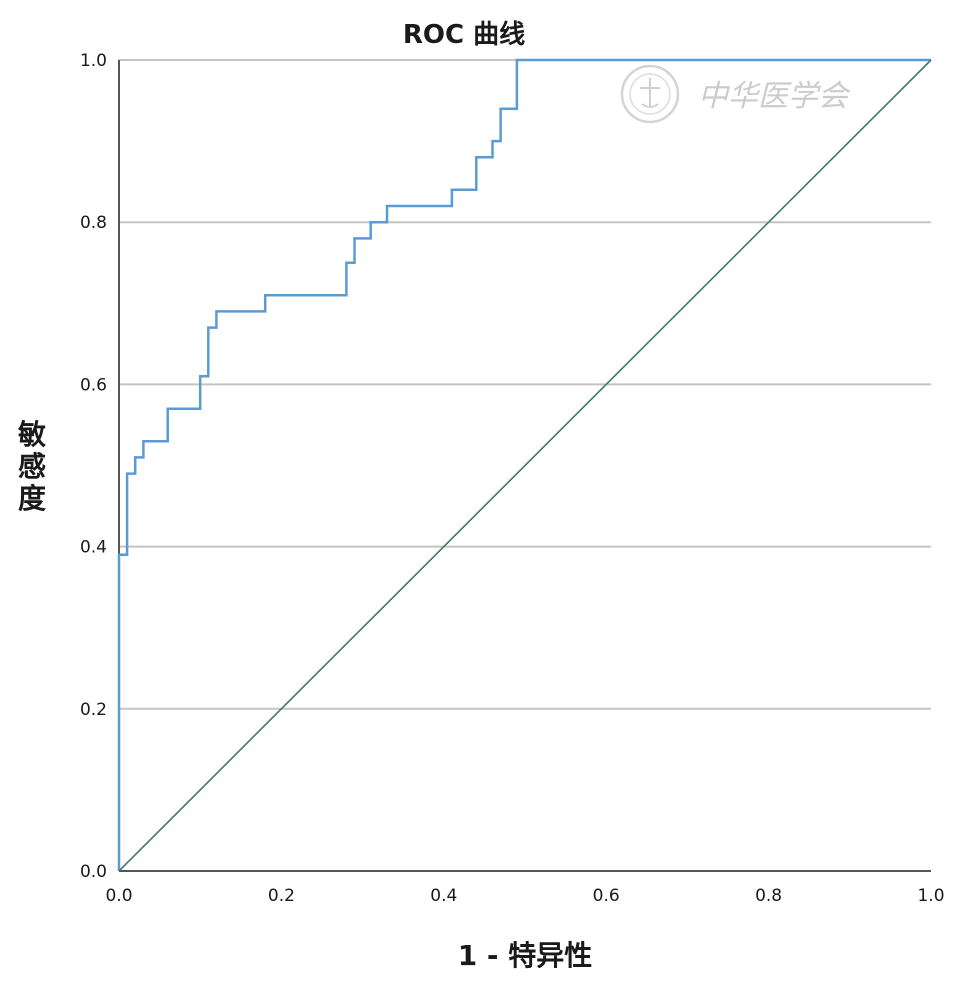 This screenshot has height=988, width=961. What do you see at coordinates (930, 896) in the screenshot?
I see `x-tick-label: 1.0` at bounding box center [930, 896].